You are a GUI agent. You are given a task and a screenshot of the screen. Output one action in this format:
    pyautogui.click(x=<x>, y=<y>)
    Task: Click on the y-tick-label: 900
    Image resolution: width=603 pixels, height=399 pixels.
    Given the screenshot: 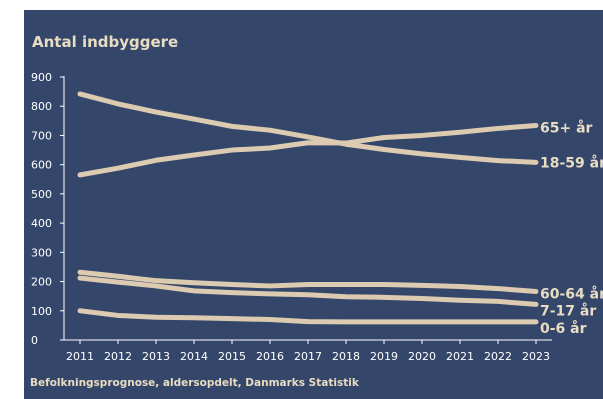 What is the action you would take?
    pyautogui.click(x=41, y=77)
    